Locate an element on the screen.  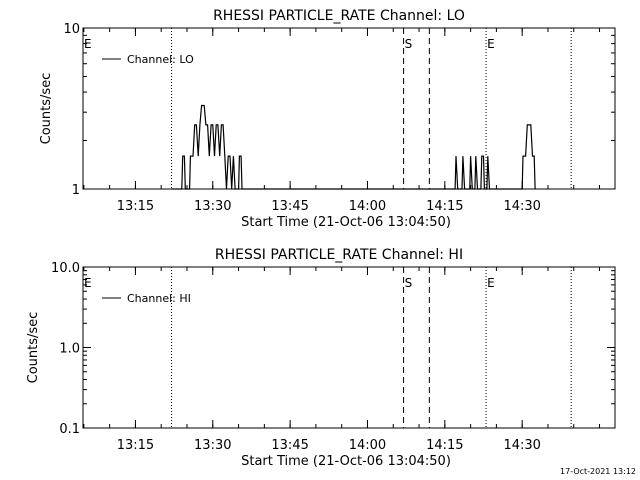
y-tick-label: 0.1 is located at coordinates (69, 429).